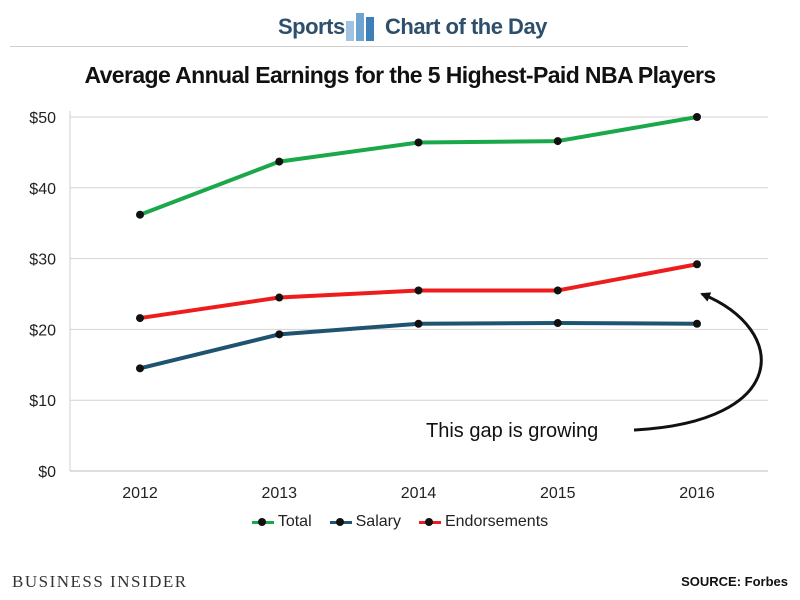  What do you see at coordinates (100, 581) in the screenshot?
I see `footer-brand: BUSINESS INSIDER` at bounding box center [100, 581].